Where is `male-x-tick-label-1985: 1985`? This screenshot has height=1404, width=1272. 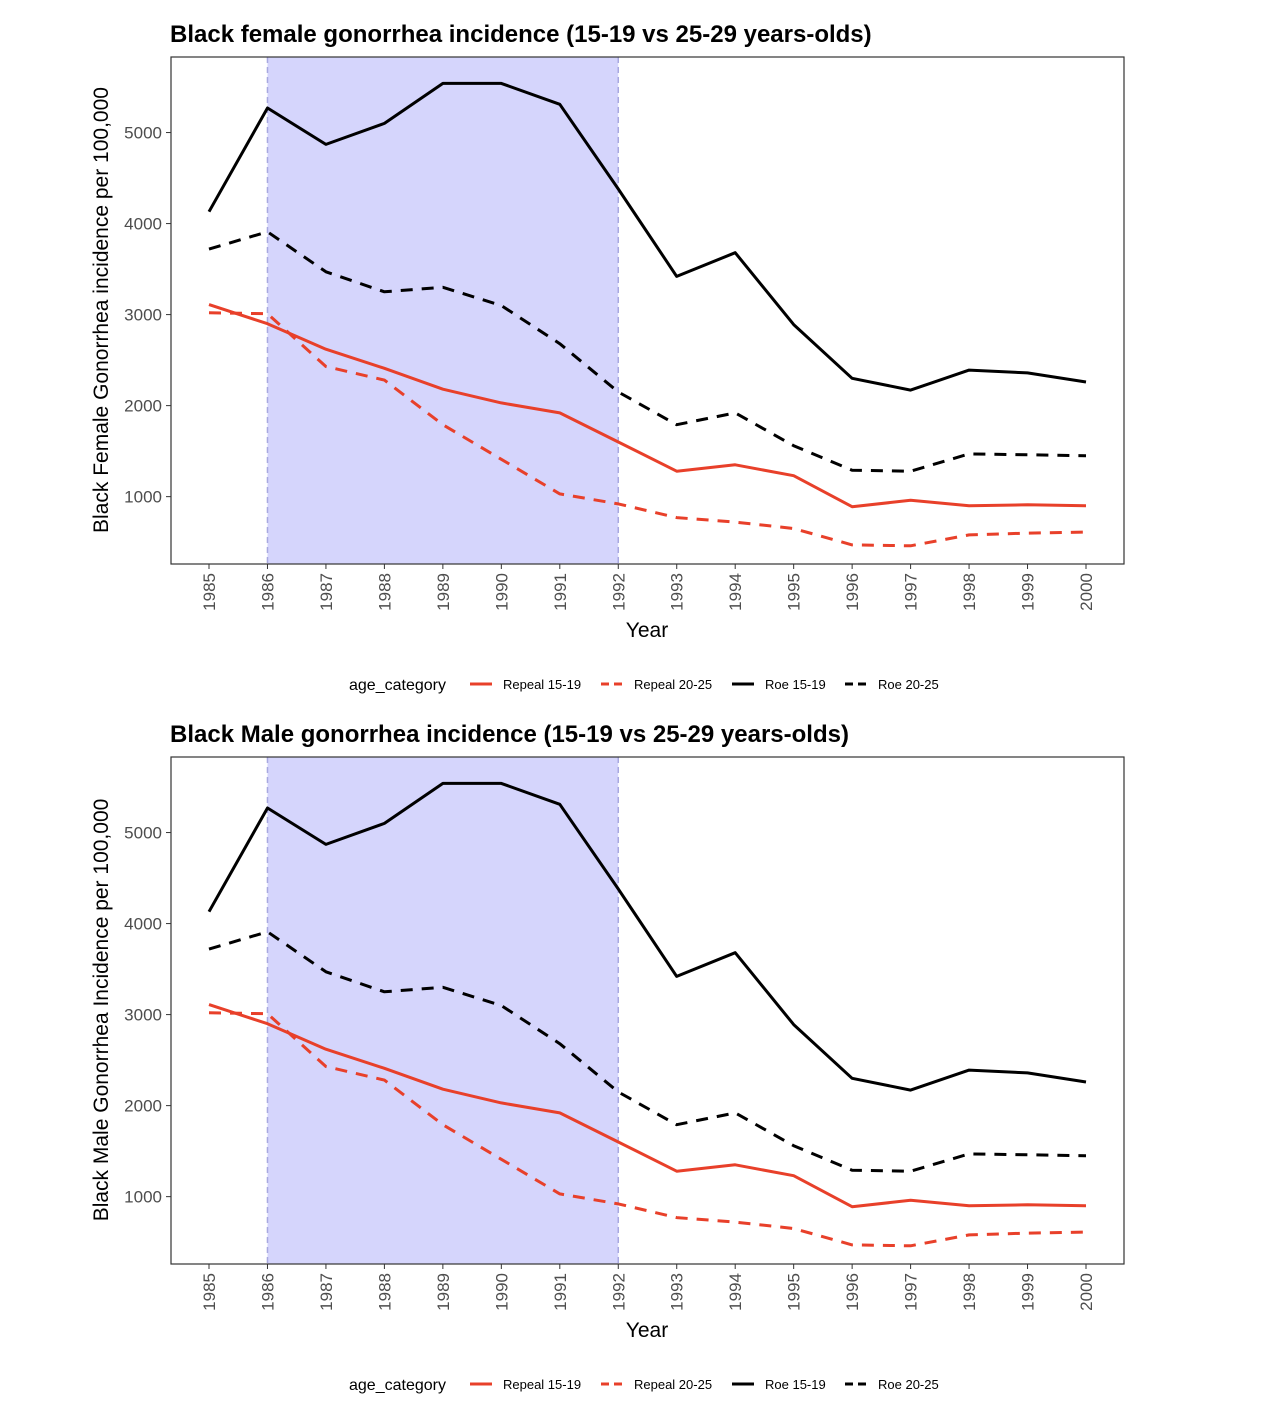
male-x-tick-label-1985: 1985 is located at coordinates (209, 1292).